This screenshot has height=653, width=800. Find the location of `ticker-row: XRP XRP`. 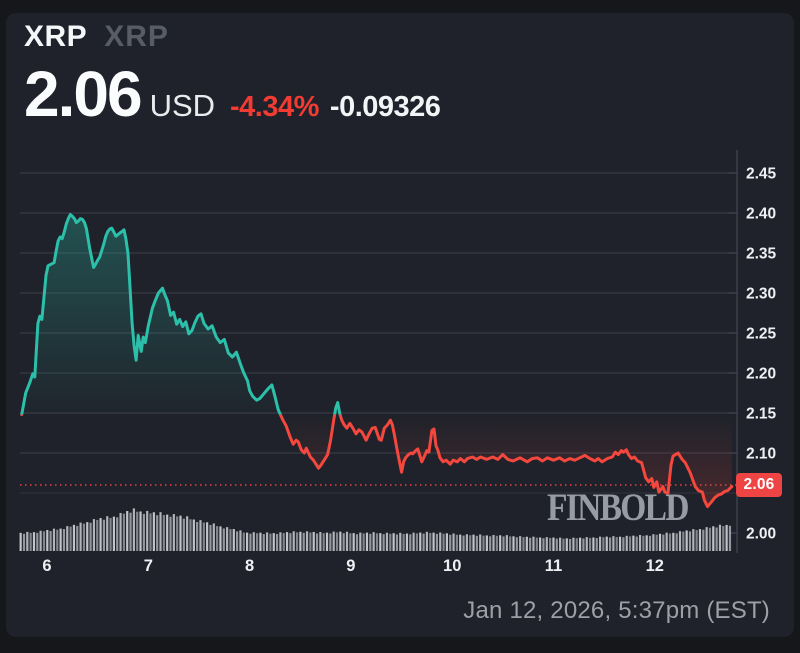

ticker-row: XRP XRP is located at coordinates (232, 37).